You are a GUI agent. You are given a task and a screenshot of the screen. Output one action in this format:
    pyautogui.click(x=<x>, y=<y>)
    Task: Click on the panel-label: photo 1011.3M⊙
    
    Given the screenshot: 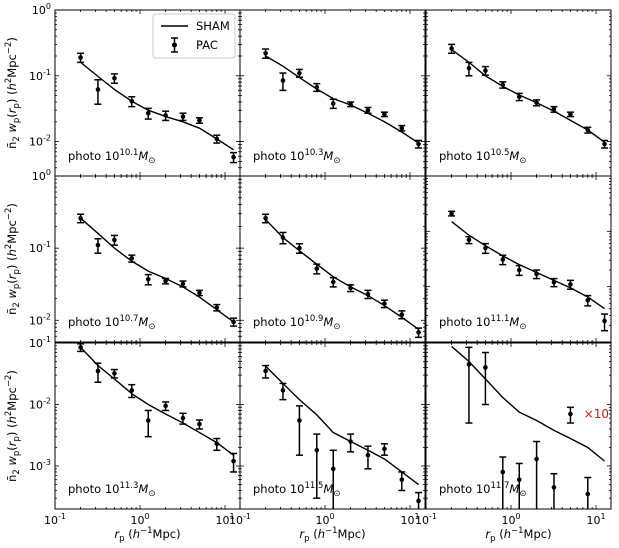 What is the action you would take?
    pyautogui.click(x=111, y=490)
    